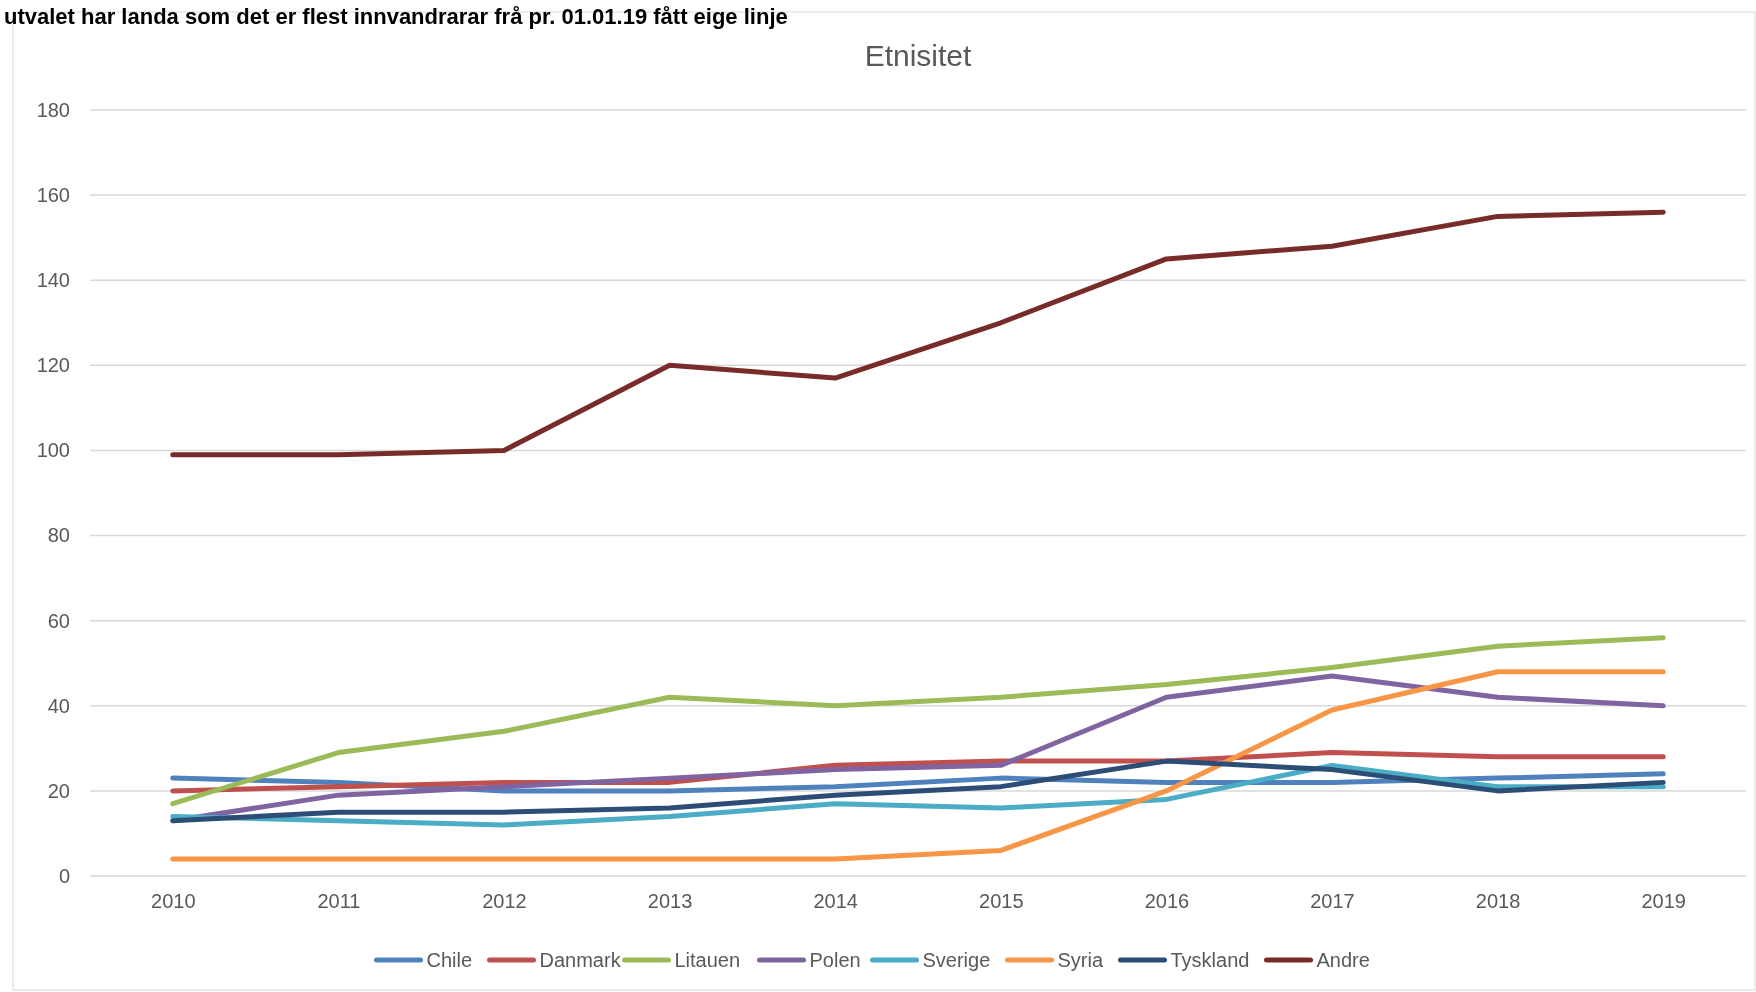  I want to click on y-tick-label: 40, so click(58, 705).